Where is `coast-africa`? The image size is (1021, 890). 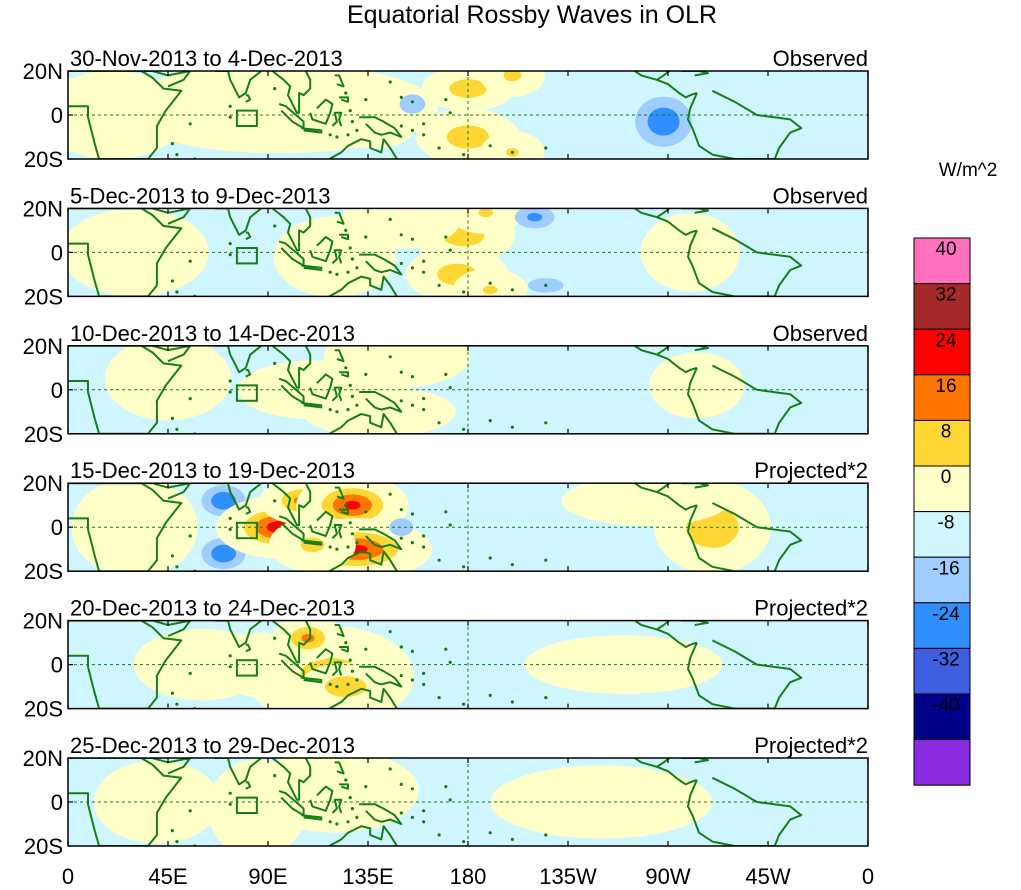
coast-africa is located at coordinates (125, 389).